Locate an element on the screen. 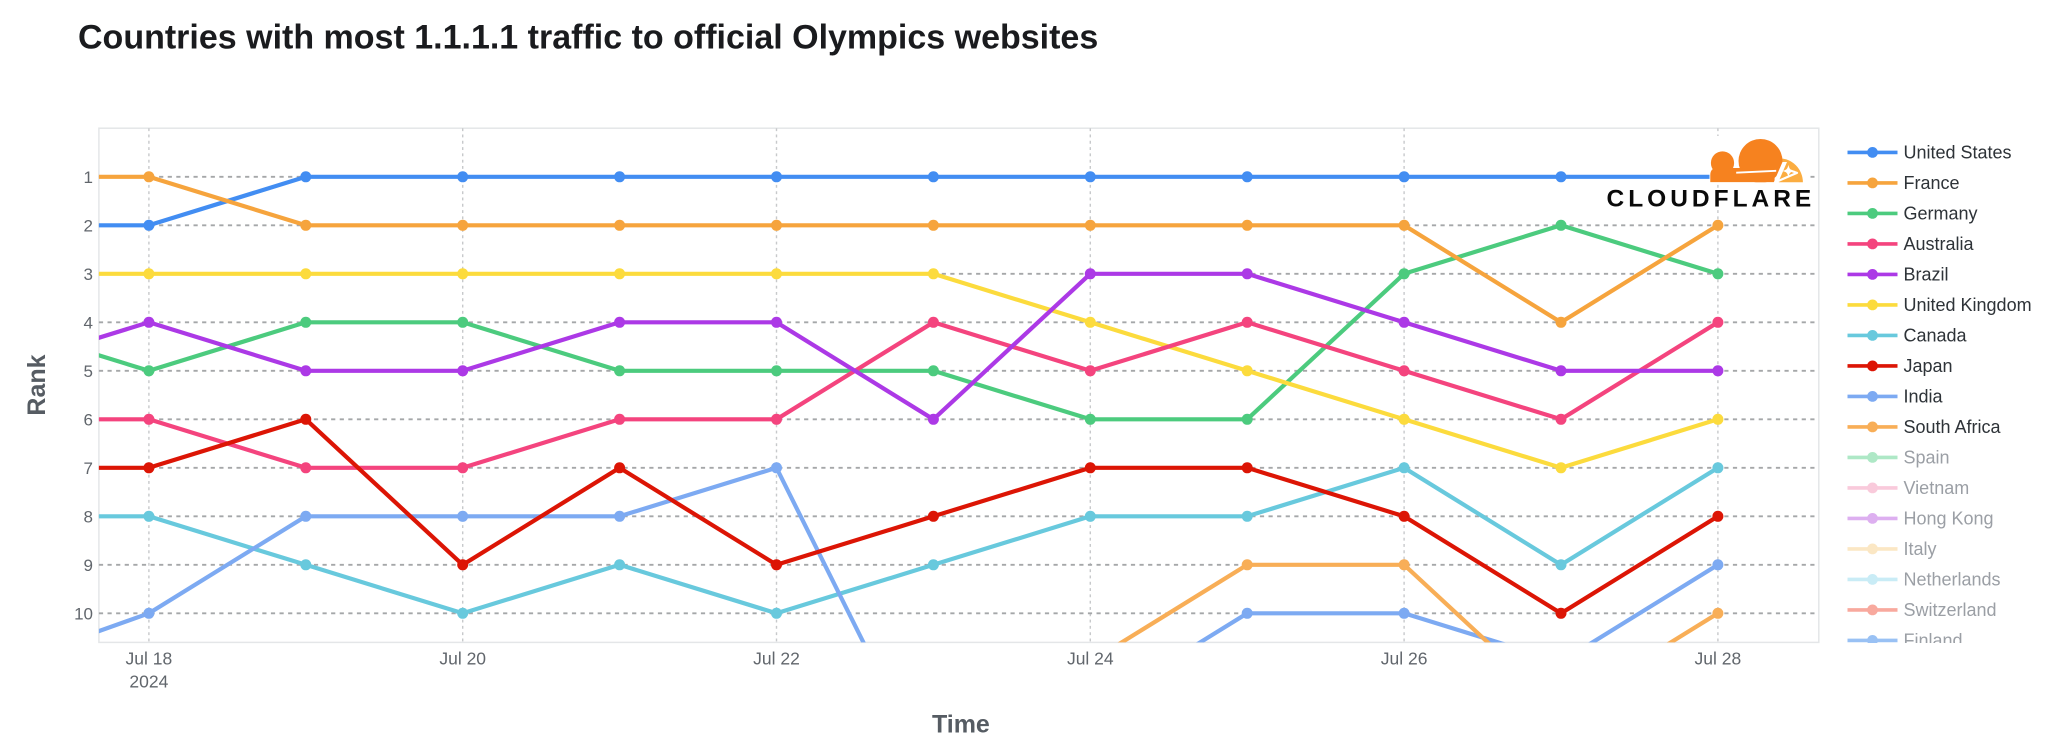 The height and width of the screenshot is (754, 2048). svg-text: 2024 is located at coordinates (148, 682).